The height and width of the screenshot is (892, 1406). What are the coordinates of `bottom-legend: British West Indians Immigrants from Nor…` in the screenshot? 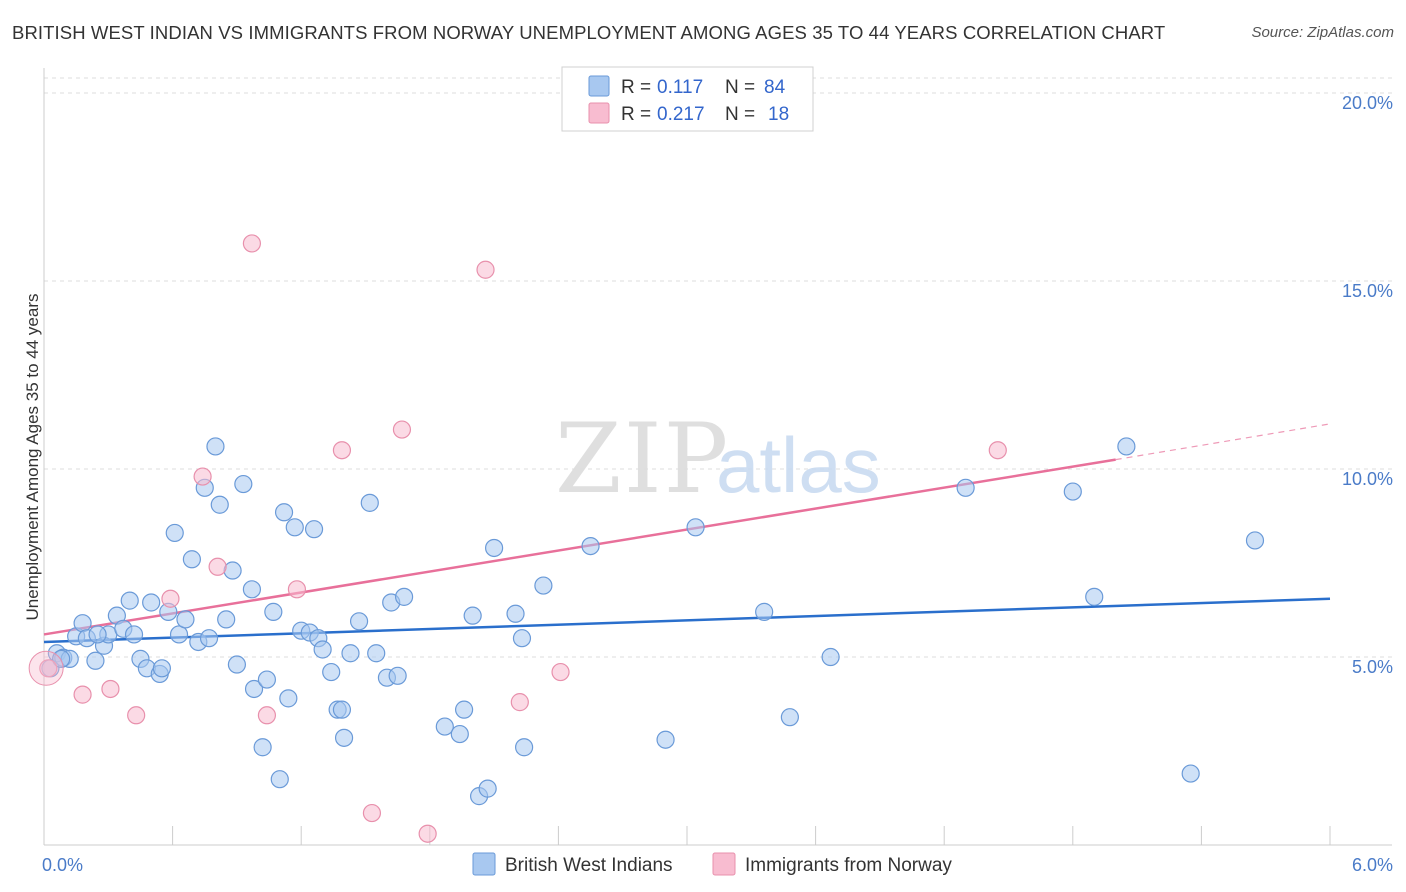 It's located at (712, 864).